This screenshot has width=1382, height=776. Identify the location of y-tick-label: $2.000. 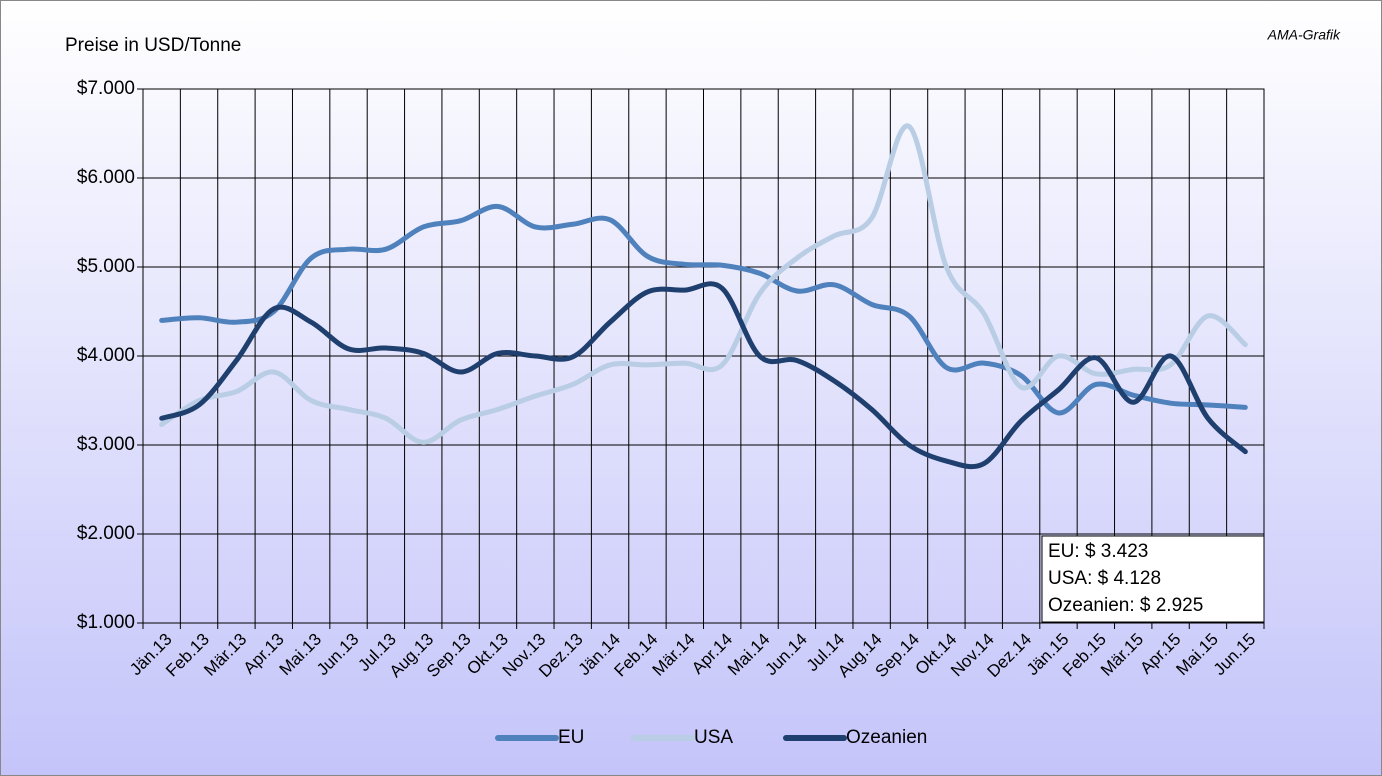
(106, 533).